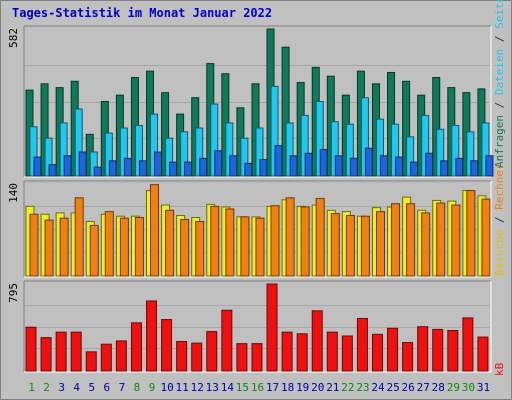 The height and width of the screenshot is (400, 512). Describe the element at coordinates (182, 387) in the screenshot. I see `x-tick-label-11: 11` at that location.